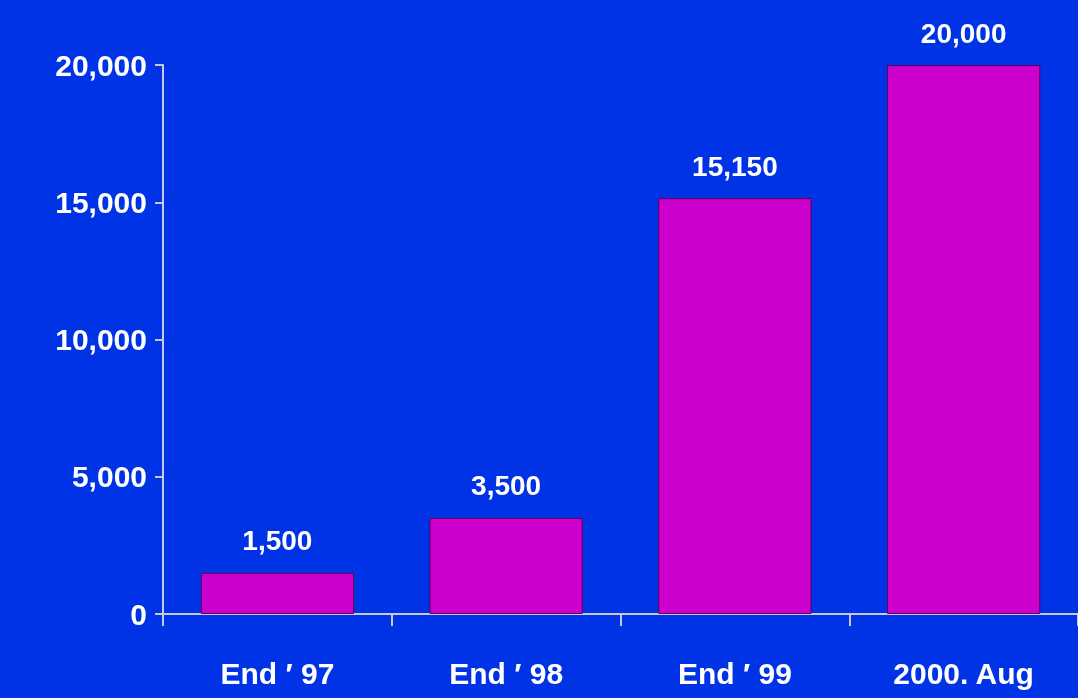 This screenshot has width=1078, height=698. I want to click on y-tick-label: 15,000, so click(101, 202).